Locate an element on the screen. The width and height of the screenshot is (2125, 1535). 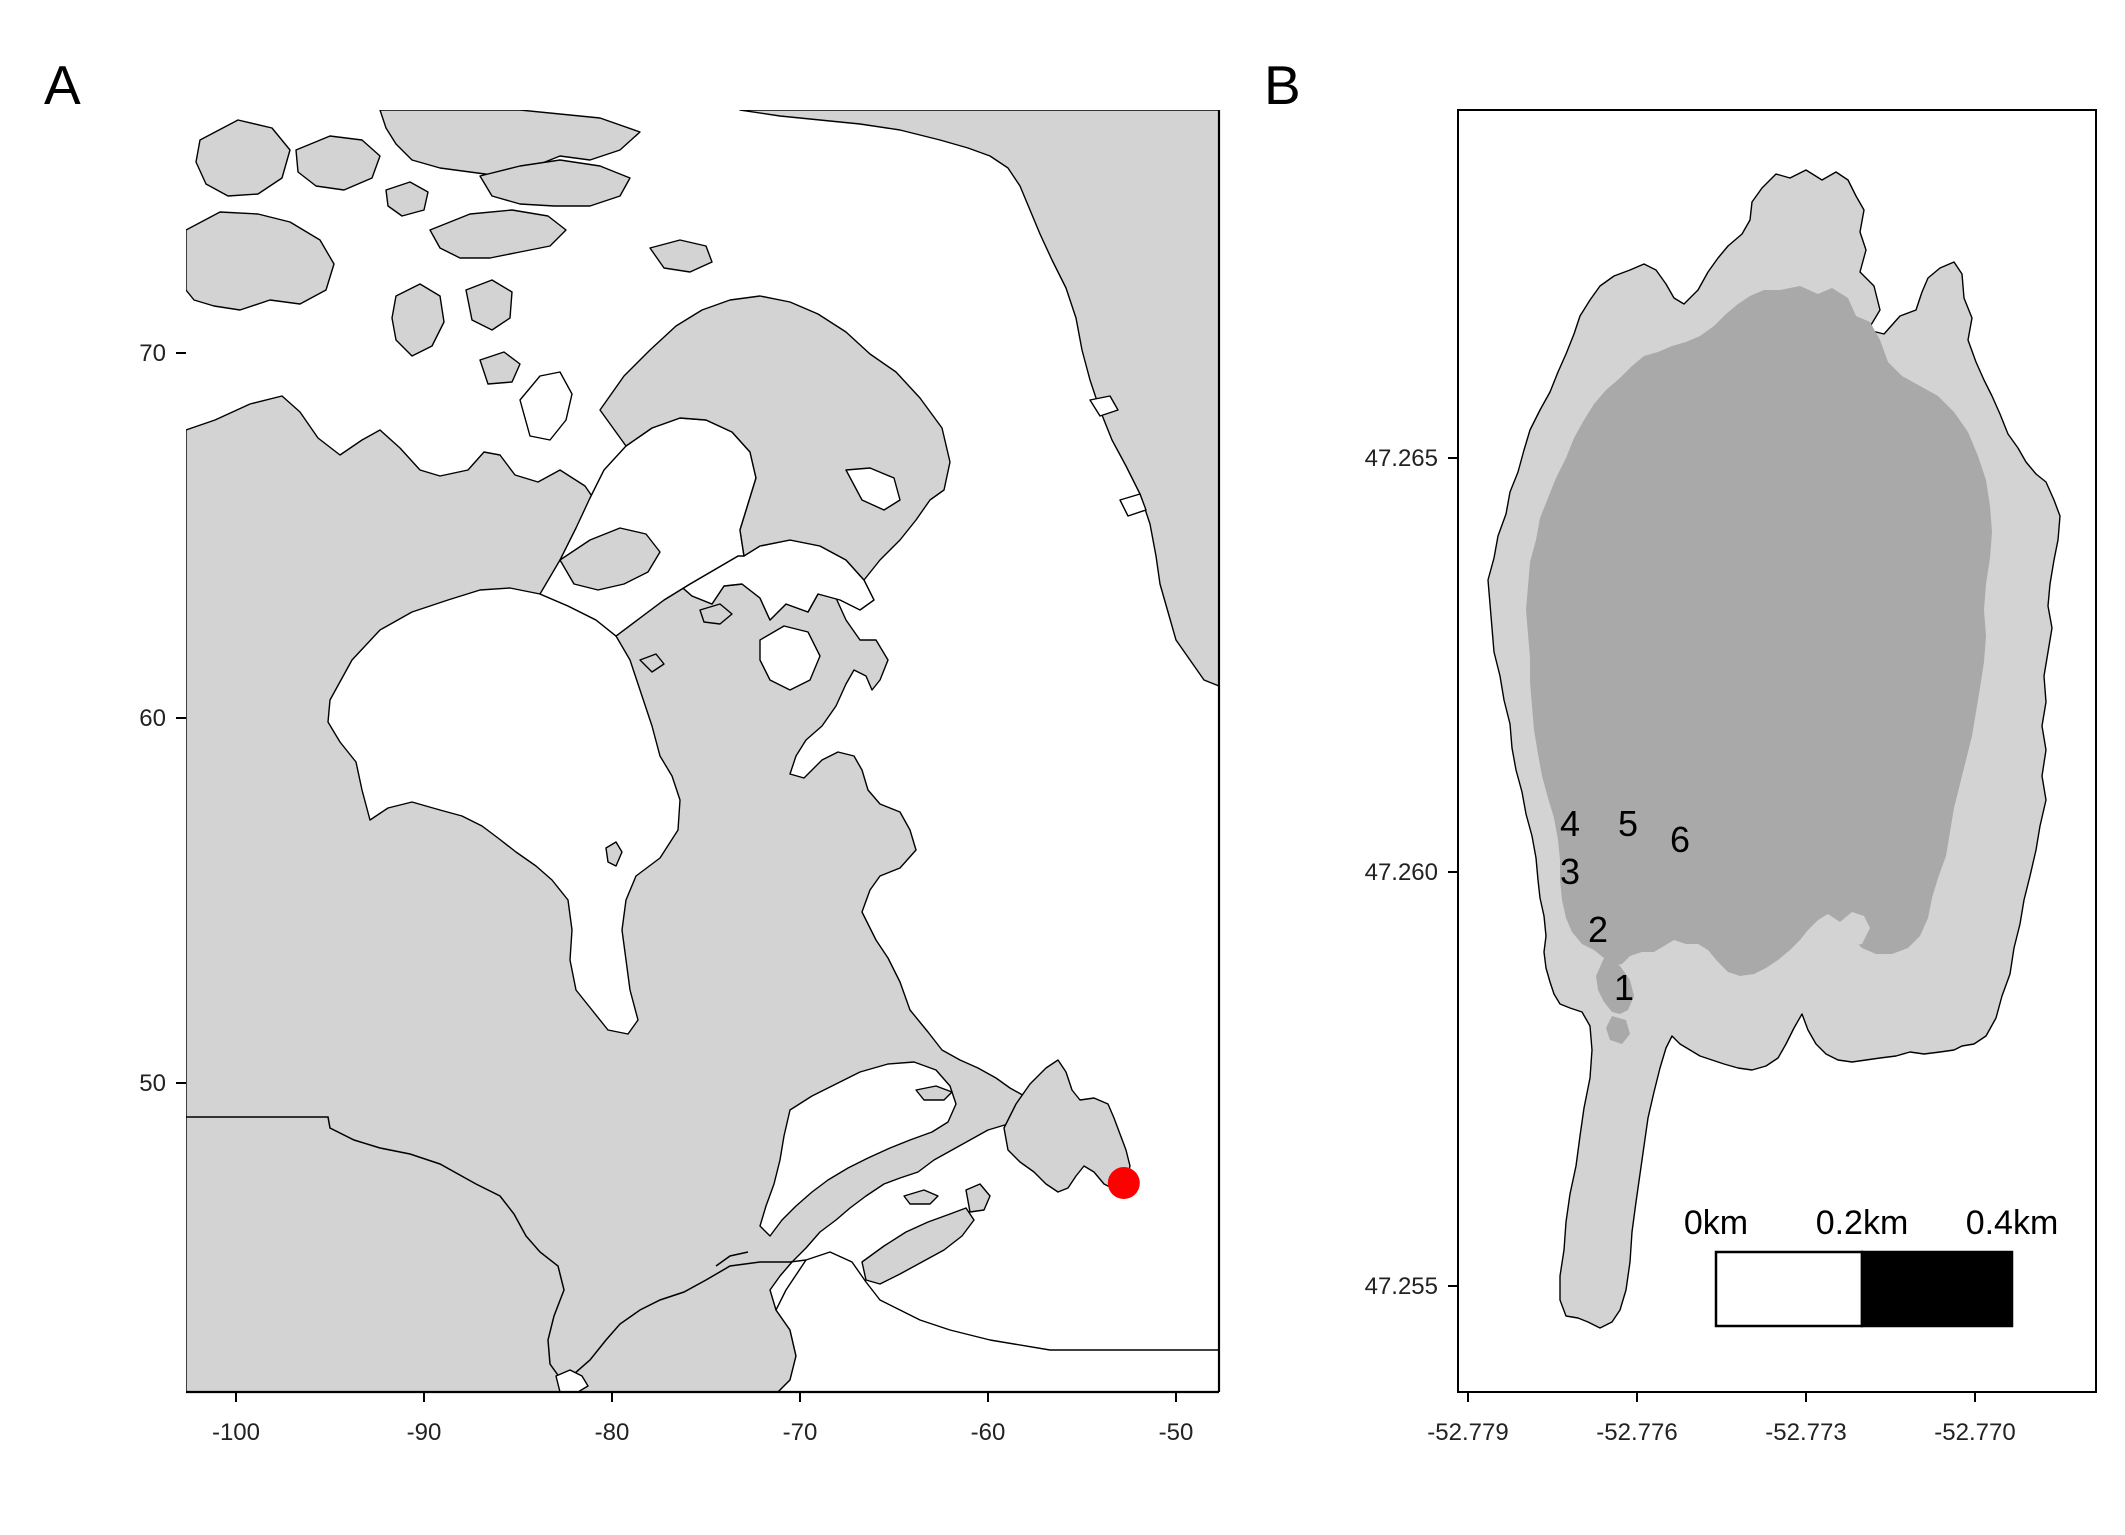
gulf-of-boothia is located at coordinates (546, 406).